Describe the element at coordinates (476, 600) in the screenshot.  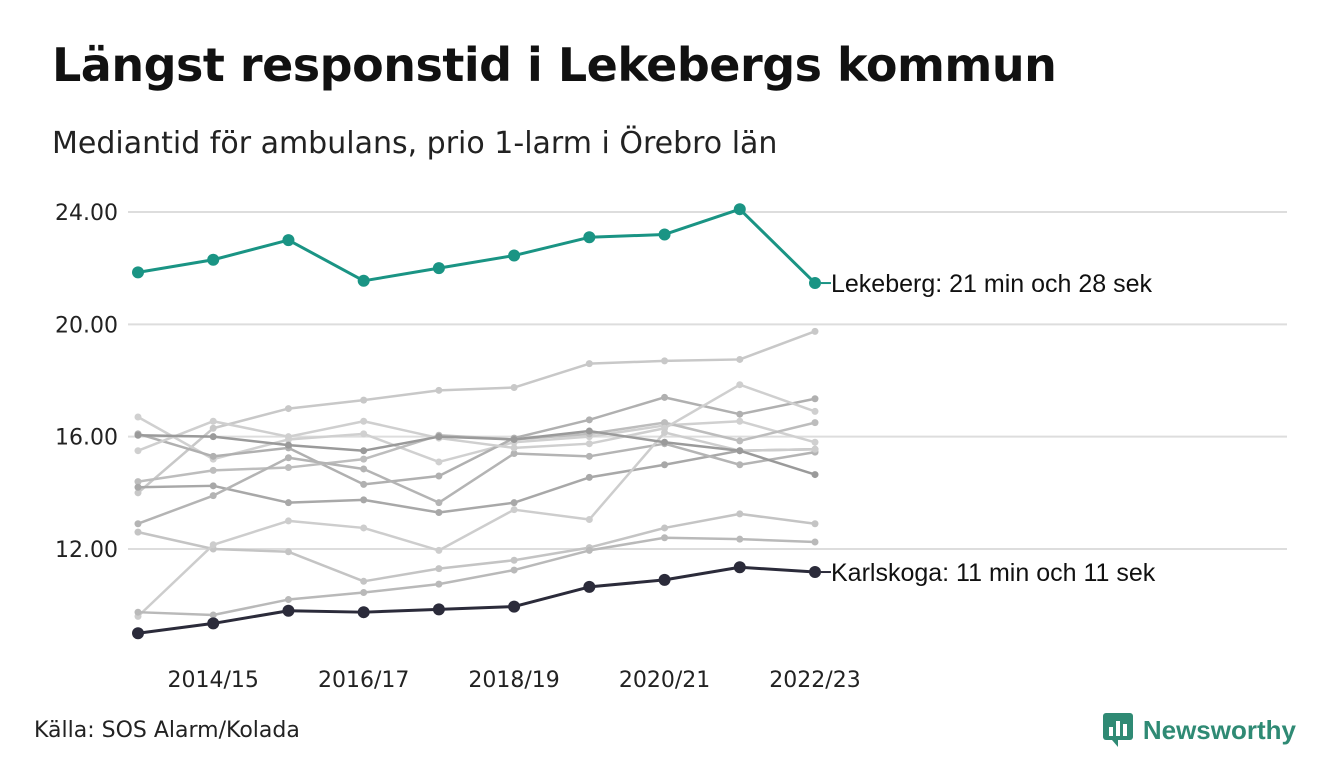
I see `karlskoga-series-line` at that location.